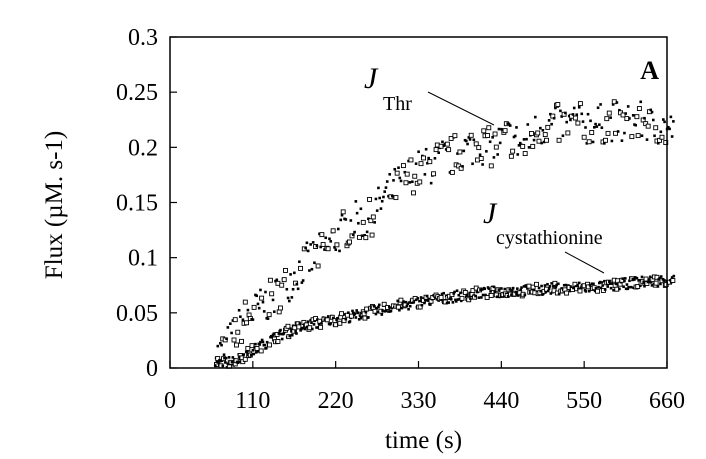 This screenshot has width=706, height=459. What do you see at coordinates (667, 401) in the screenshot?
I see `x-tick-label: 660` at bounding box center [667, 401].